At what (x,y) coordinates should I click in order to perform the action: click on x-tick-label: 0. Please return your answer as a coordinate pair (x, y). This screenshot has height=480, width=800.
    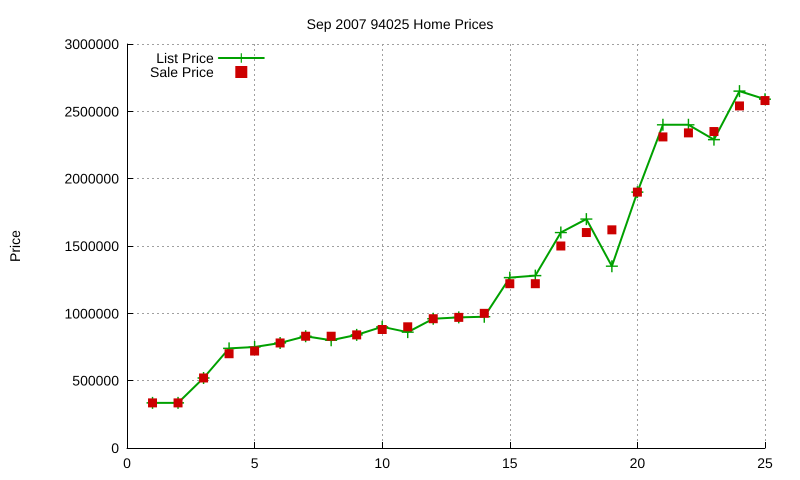
    Looking at the image, I should click on (127, 463).